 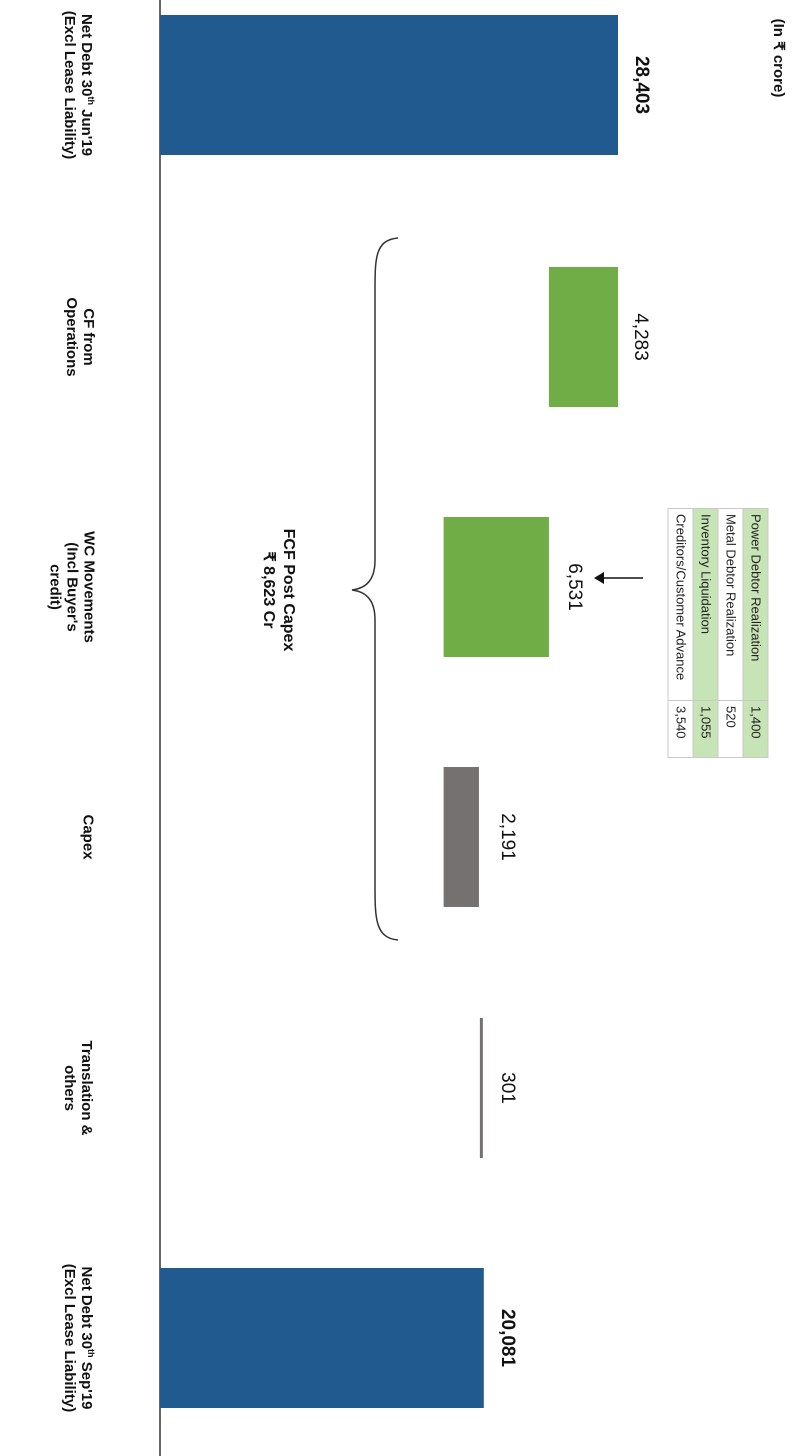 I want to click on value-label: 301, so click(x=507, y=1088).